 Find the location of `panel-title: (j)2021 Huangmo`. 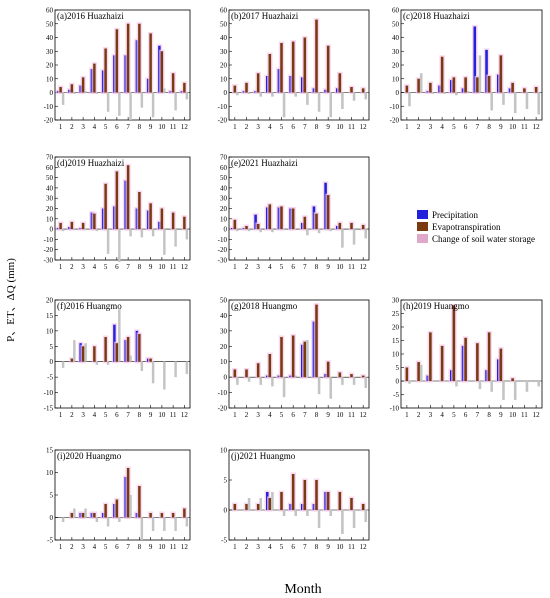

panel-title: (j)2021 Huangmo is located at coordinates (263, 456).